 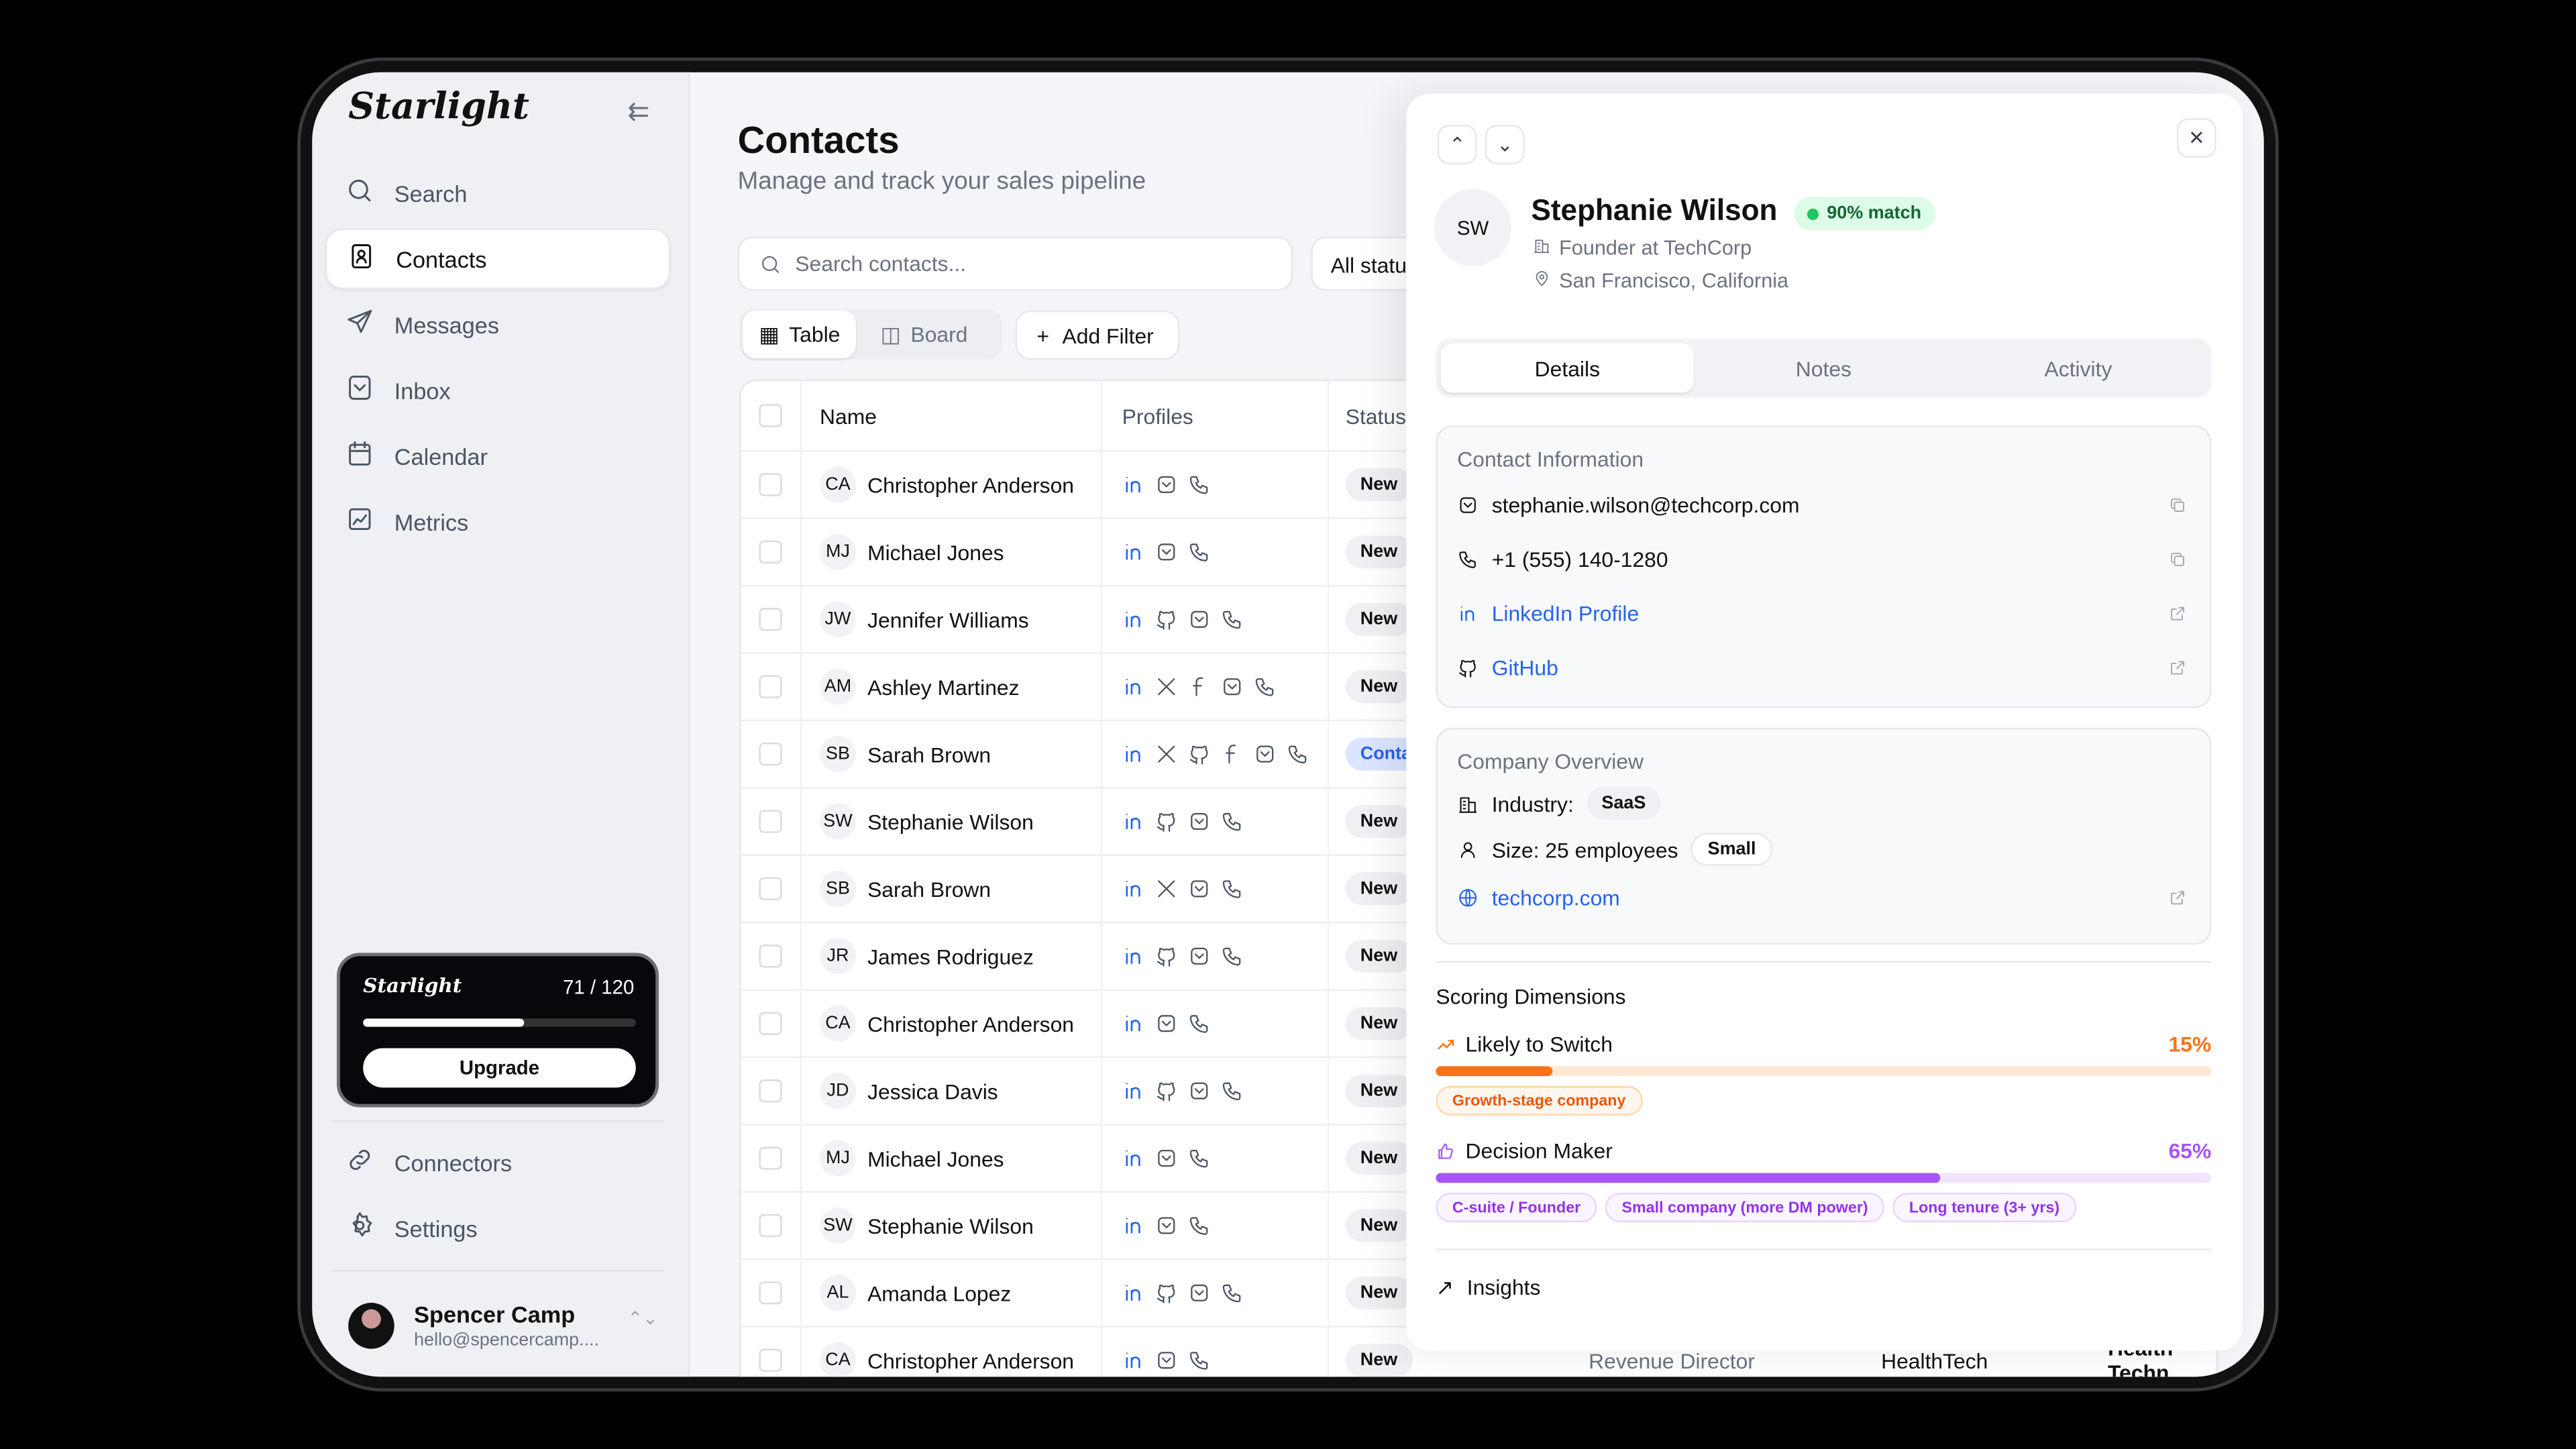 I want to click on sidebar-item-inbox: Inbox, so click(x=497, y=390).